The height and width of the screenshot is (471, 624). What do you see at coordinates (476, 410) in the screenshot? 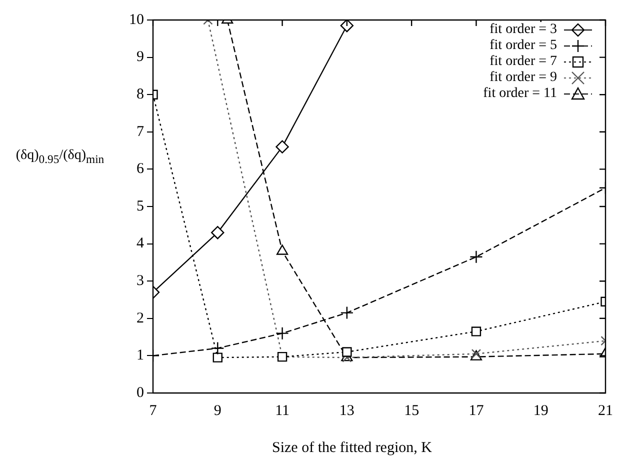
I see `x-tick-label: 17` at bounding box center [476, 410].